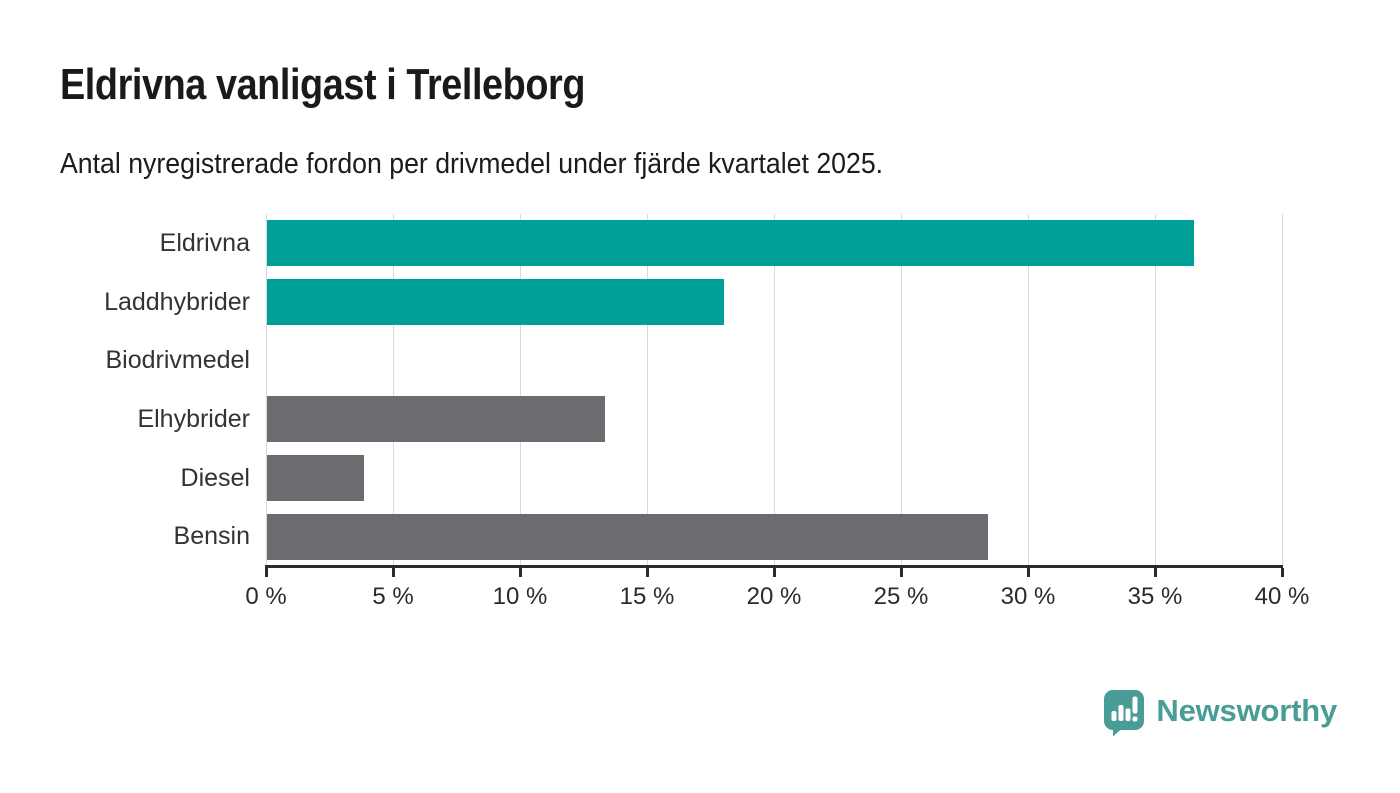  What do you see at coordinates (211, 536) in the screenshot?
I see `category-label: Bensin` at bounding box center [211, 536].